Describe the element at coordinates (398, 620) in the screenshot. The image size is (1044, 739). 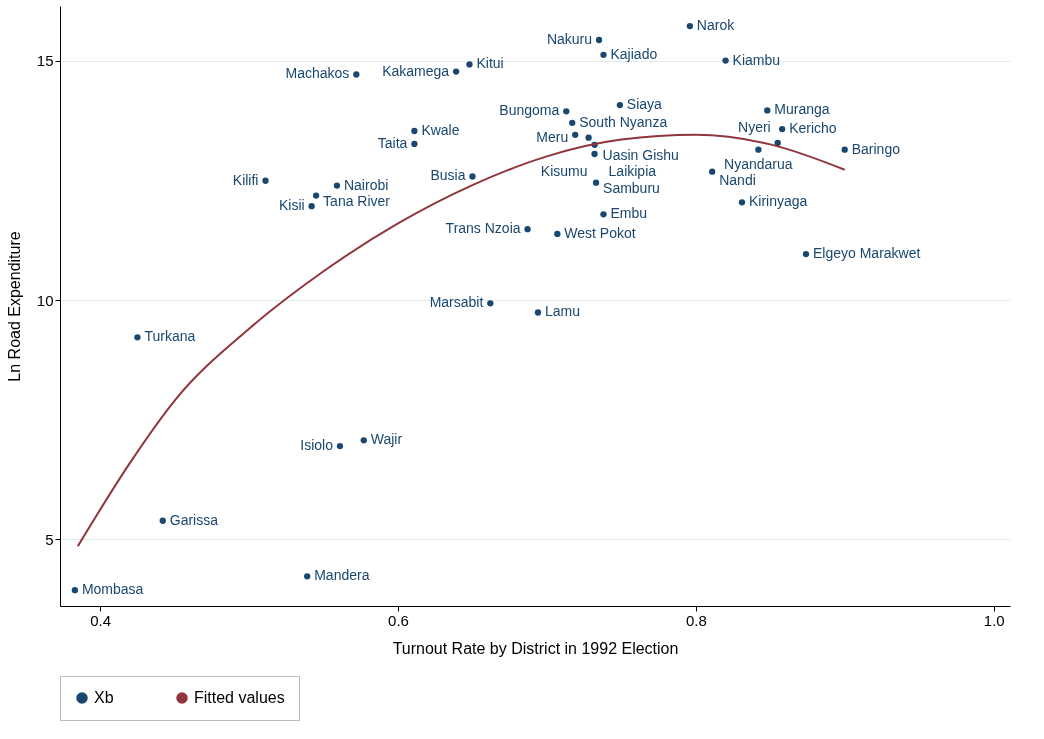
I see `x-tick-label: 0.6` at that location.